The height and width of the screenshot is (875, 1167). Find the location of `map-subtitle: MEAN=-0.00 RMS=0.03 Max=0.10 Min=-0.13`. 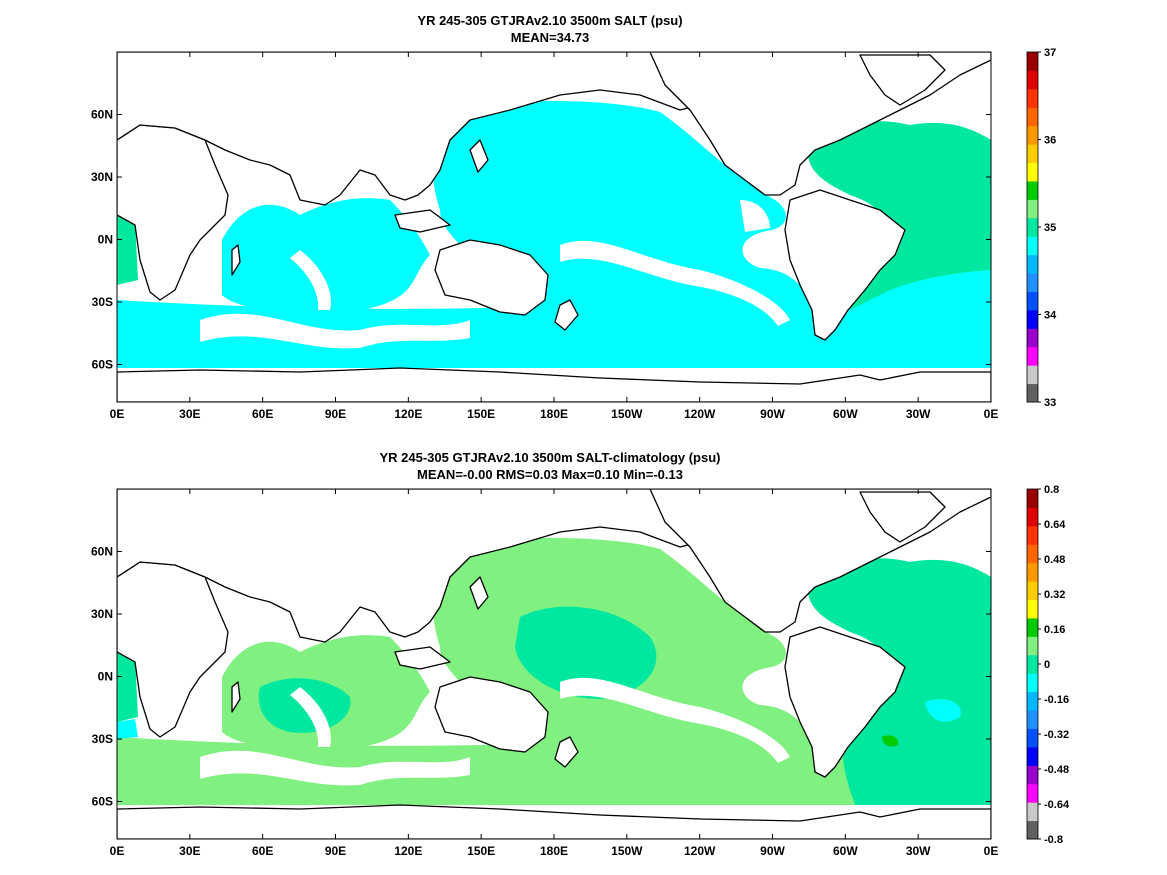

map-subtitle: MEAN=-0.00 RMS=0.03 Max=0.10 Min=-0.13 is located at coordinates (550, 474).